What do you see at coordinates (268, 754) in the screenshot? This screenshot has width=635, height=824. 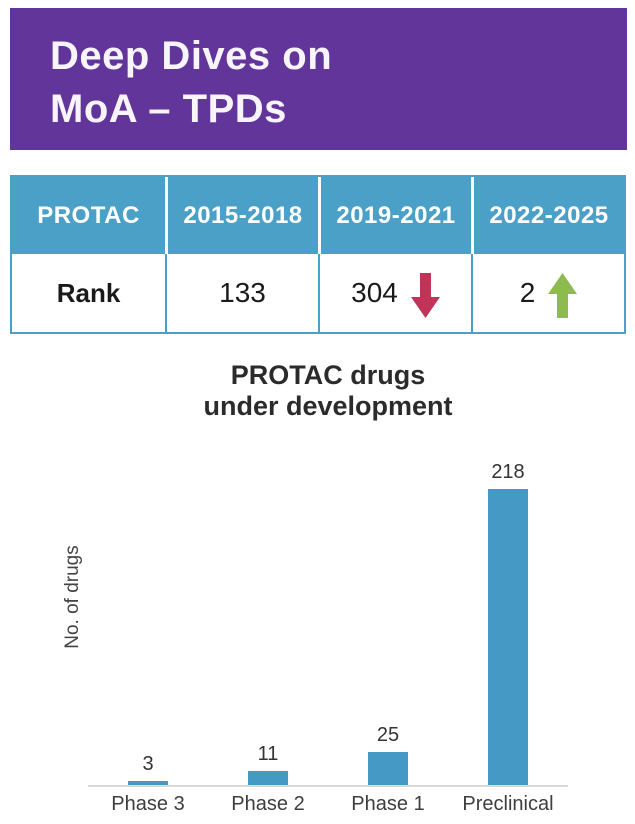 I see `bar-value-label-phase-2: 11` at bounding box center [268, 754].